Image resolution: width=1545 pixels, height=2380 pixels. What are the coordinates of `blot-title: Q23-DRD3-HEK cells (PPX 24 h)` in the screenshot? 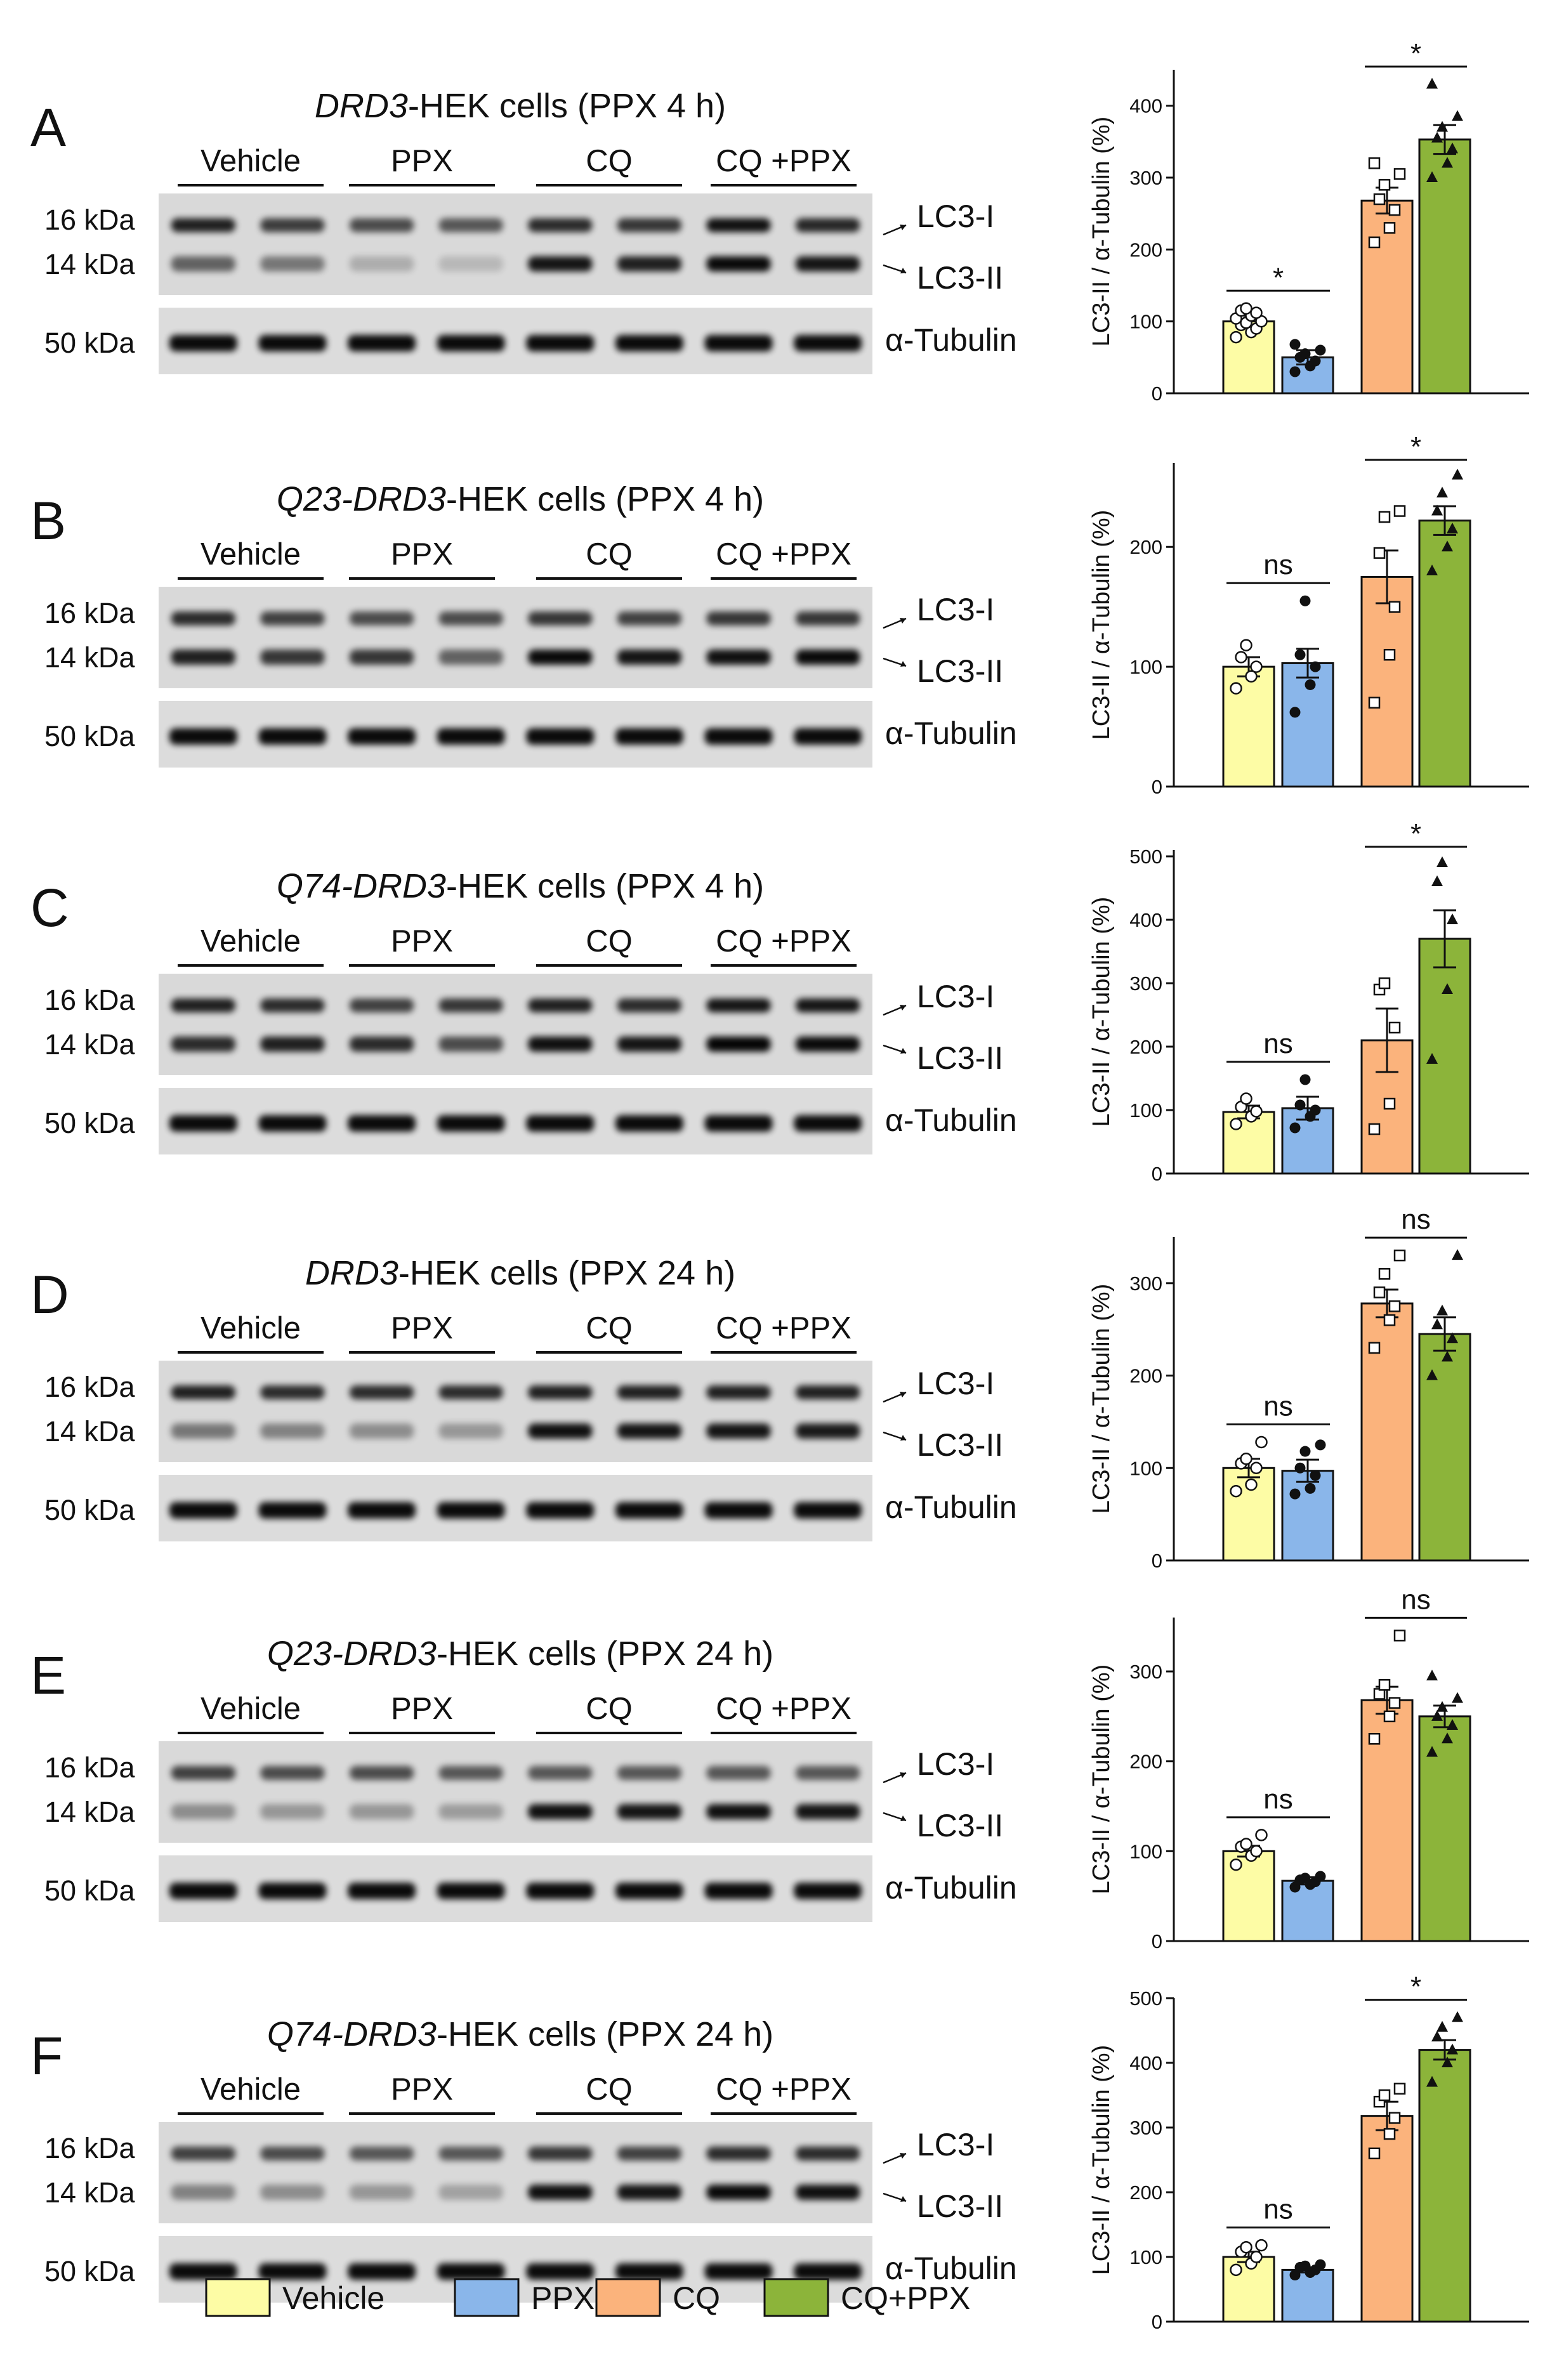 It's located at (520, 1654).